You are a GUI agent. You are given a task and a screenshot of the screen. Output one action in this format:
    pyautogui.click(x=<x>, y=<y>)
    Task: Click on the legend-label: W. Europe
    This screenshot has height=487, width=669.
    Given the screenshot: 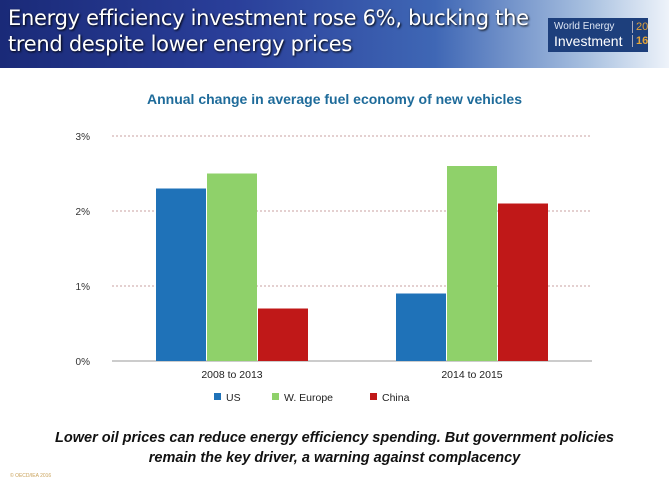 What is the action you would take?
    pyautogui.click(x=308, y=398)
    